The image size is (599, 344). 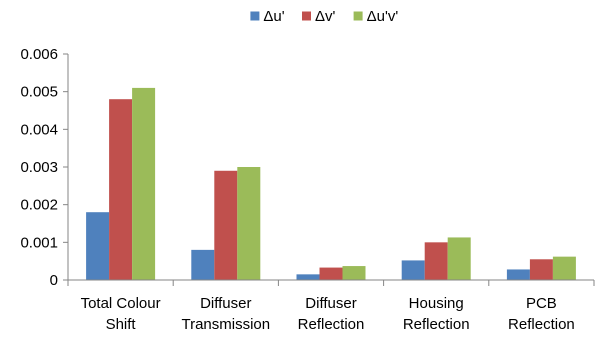 I want to click on legend-label: Δu', so click(x=273, y=16).